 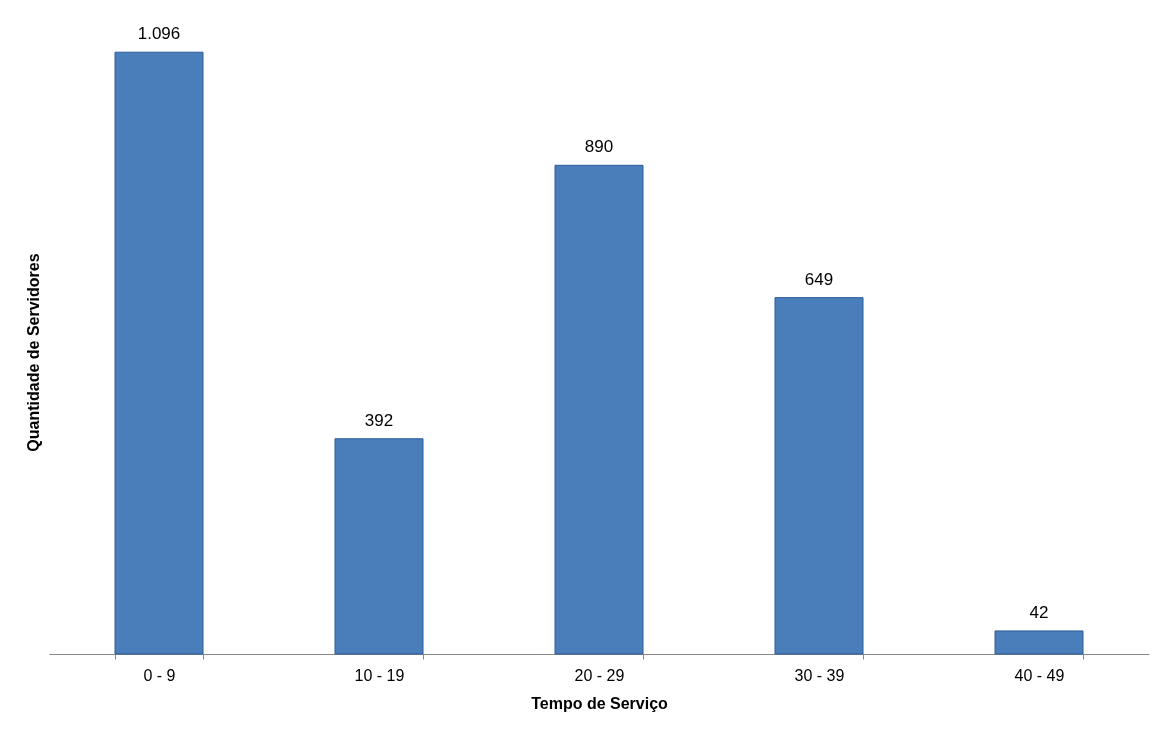 I want to click on y-axis-title: Quantidade de Servidores, so click(x=33, y=352).